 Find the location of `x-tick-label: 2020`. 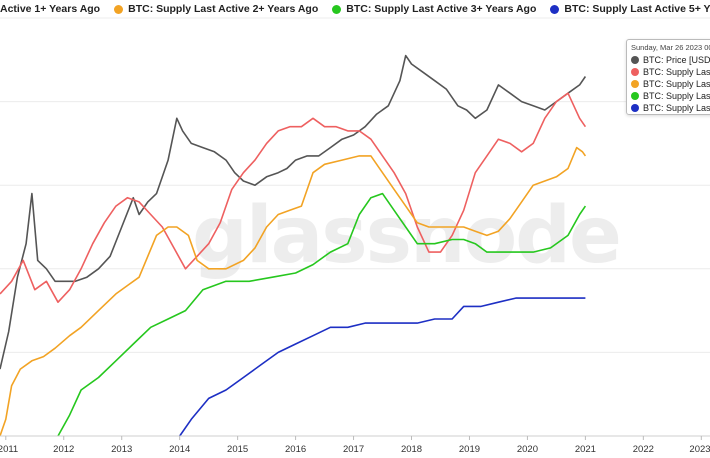

x-tick-label: 2020 is located at coordinates (527, 449).